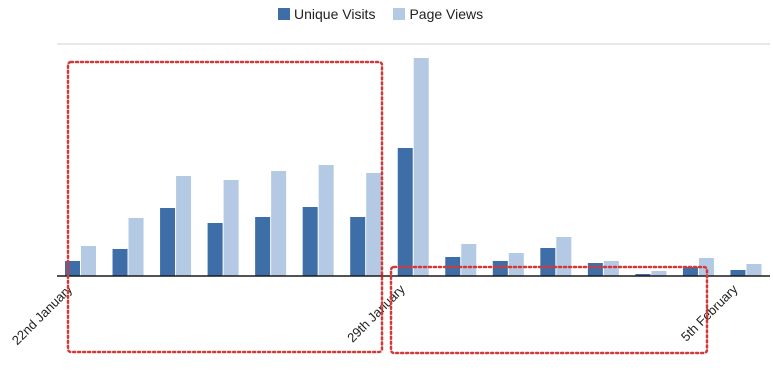 Image resolution: width=773 pixels, height=374 pixels. What do you see at coordinates (399, 14) in the screenshot?
I see `legend-swatch-page-views` at bounding box center [399, 14].